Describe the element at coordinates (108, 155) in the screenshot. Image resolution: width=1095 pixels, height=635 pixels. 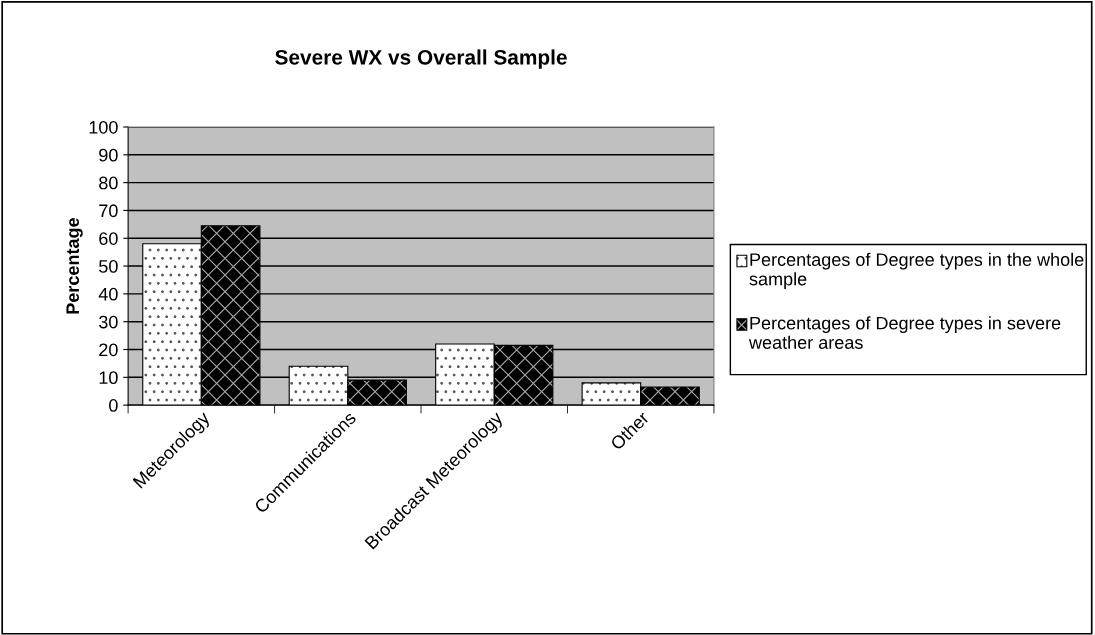
I see `y-tick-label: 90` at that location.